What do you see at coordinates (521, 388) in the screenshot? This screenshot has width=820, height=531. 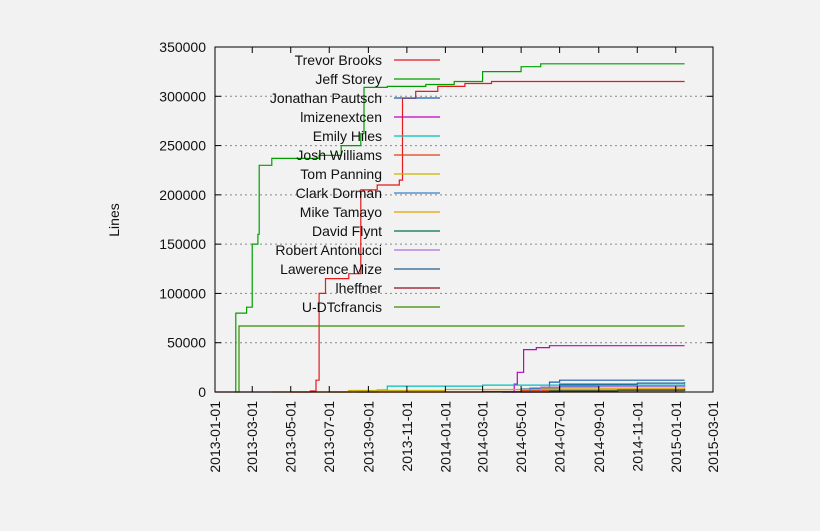 I see `series-line-emily-hiles` at bounding box center [521, 388].